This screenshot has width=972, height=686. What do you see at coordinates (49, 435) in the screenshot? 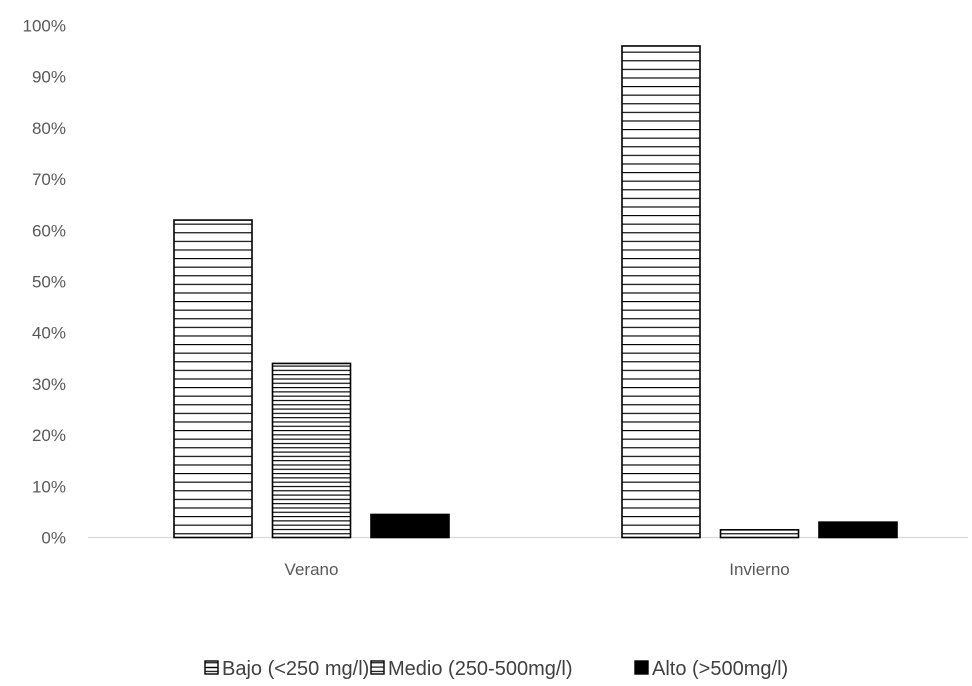
I see `y-tick-label: 20%` at bounding box center [49, 435].